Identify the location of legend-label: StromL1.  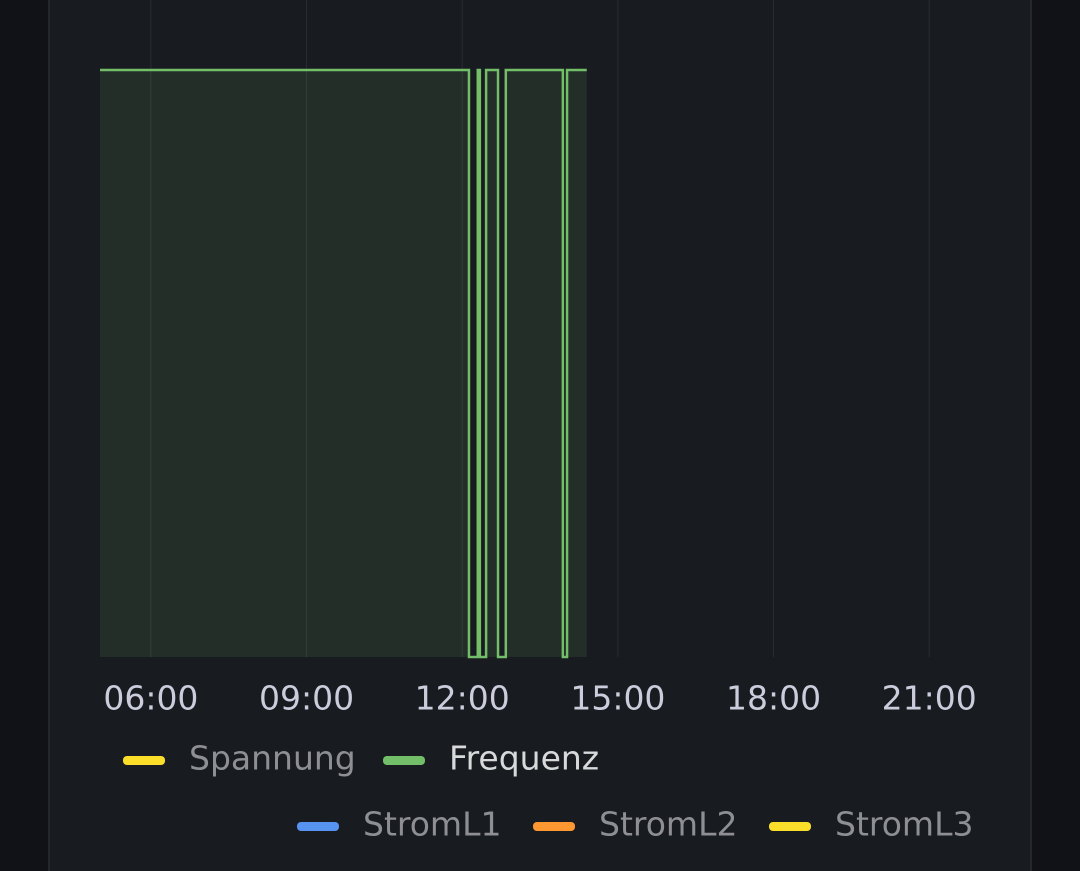
(432, 824).